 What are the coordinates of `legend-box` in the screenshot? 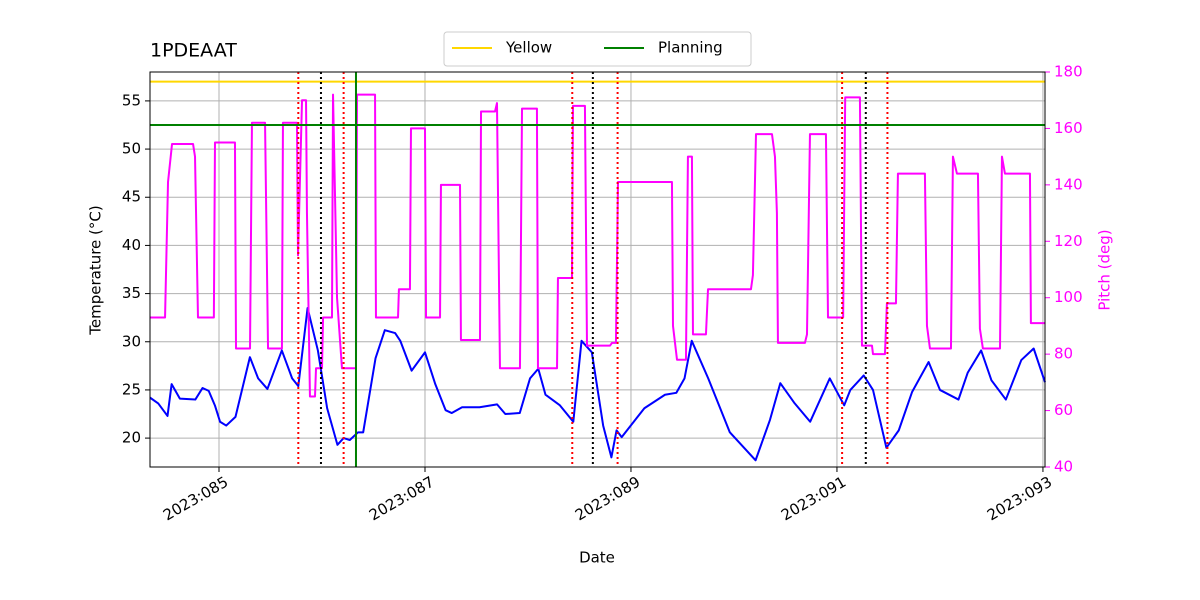 It's located at (597, 49).